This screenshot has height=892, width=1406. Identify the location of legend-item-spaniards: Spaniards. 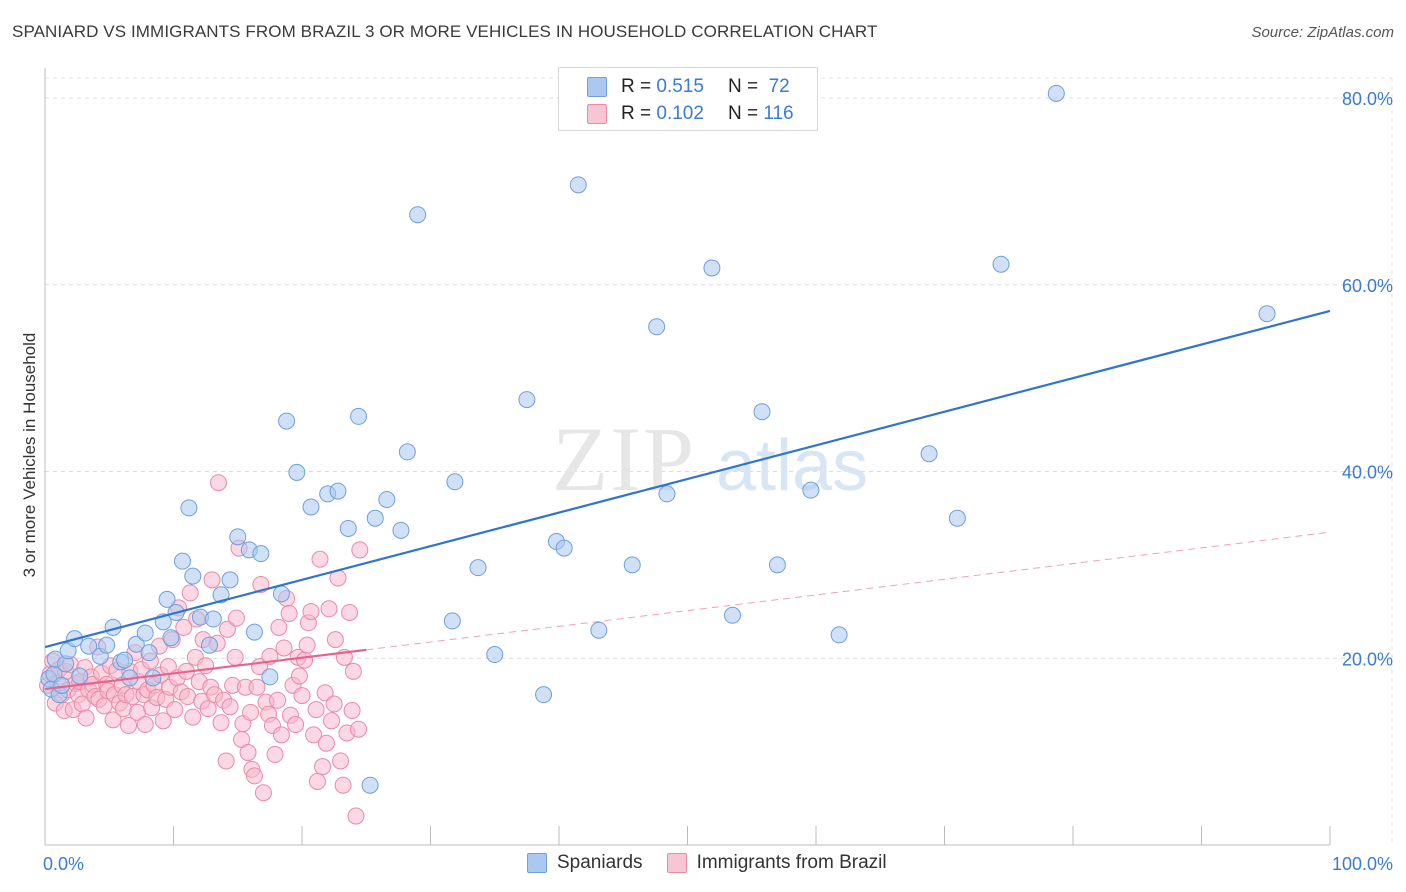
(585, 863).